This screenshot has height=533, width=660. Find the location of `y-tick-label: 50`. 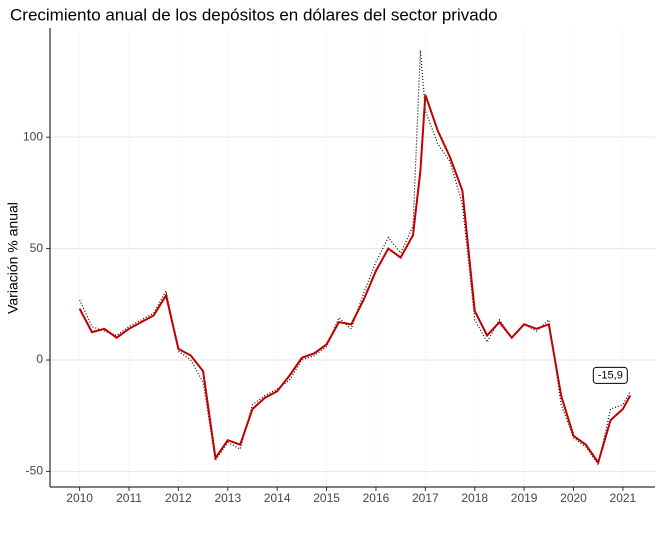

y-tick-label: 50 is located at coordinates (37, 248).